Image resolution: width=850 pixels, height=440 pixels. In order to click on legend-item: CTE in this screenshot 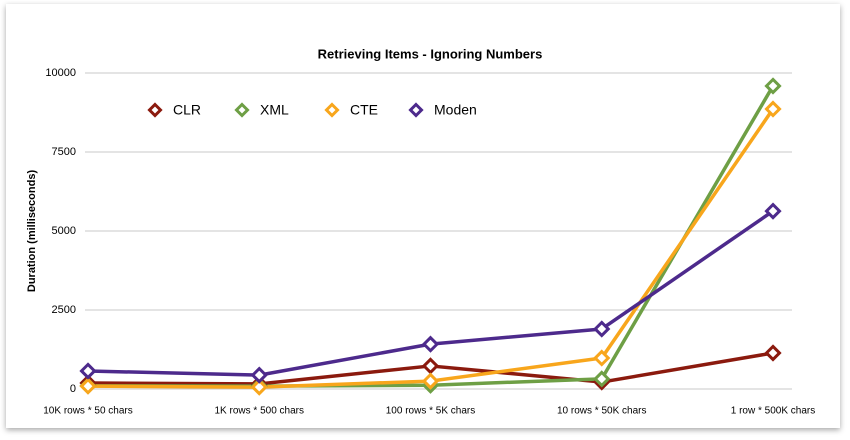, I will do `click(351, 110)`.